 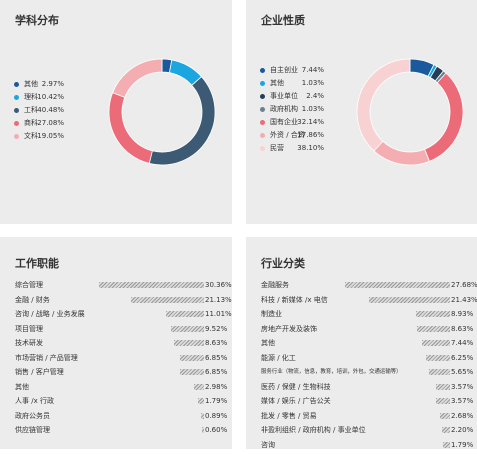 What do you see at coordinates (50, 110) in the screenshot?
I see `legend-value: 40.48%` at bounding box center [50, 110].